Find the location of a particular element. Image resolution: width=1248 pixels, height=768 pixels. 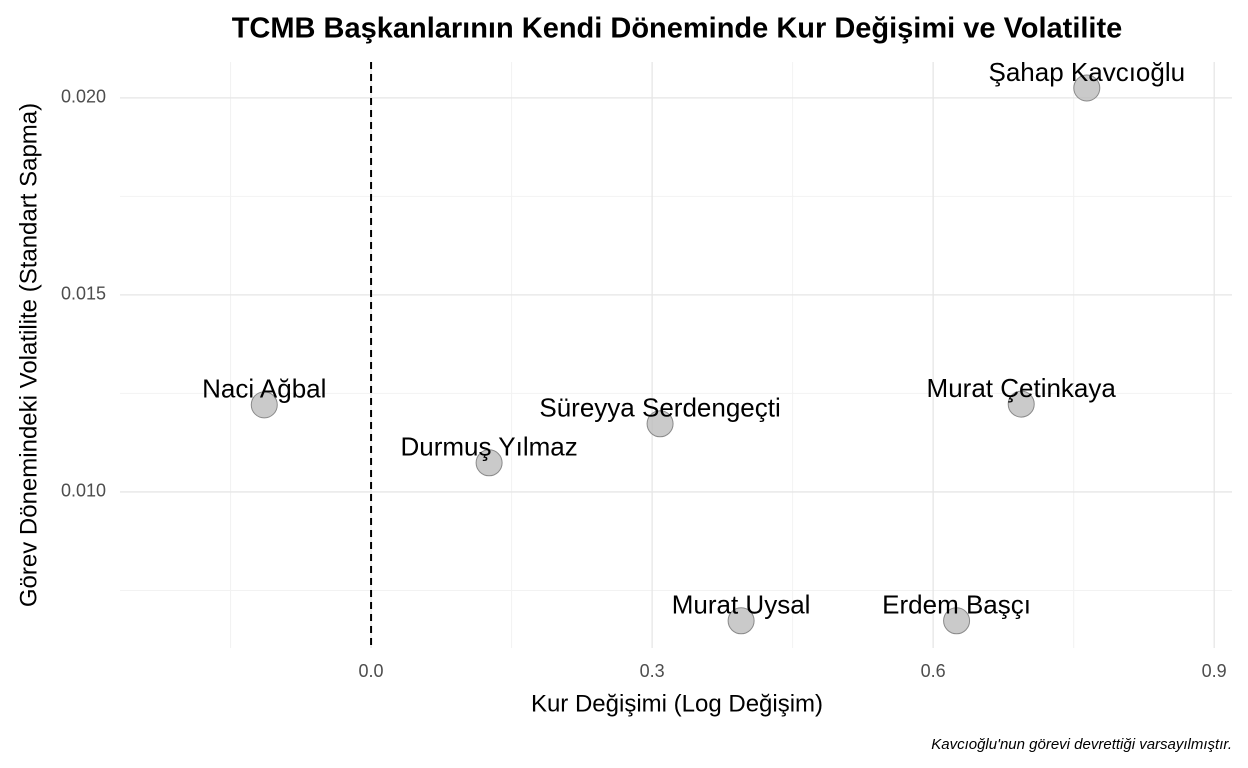

y-tick-label: 0.015 is located at coordinates (83, 294).